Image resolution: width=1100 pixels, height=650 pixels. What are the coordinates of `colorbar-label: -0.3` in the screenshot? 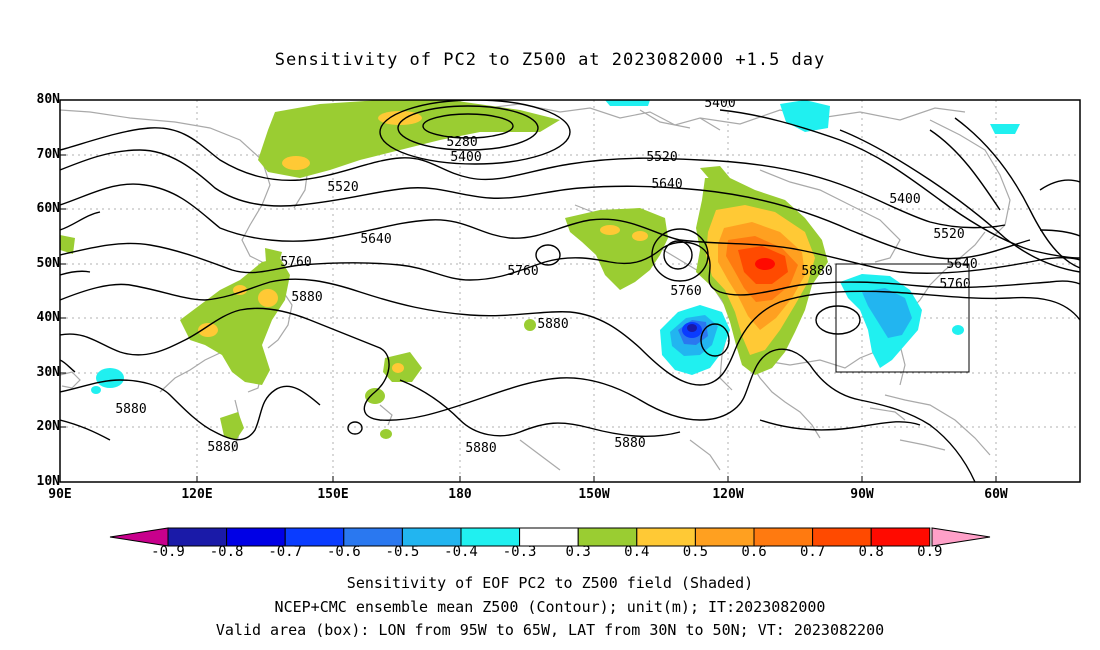 It's located at (519, 552).